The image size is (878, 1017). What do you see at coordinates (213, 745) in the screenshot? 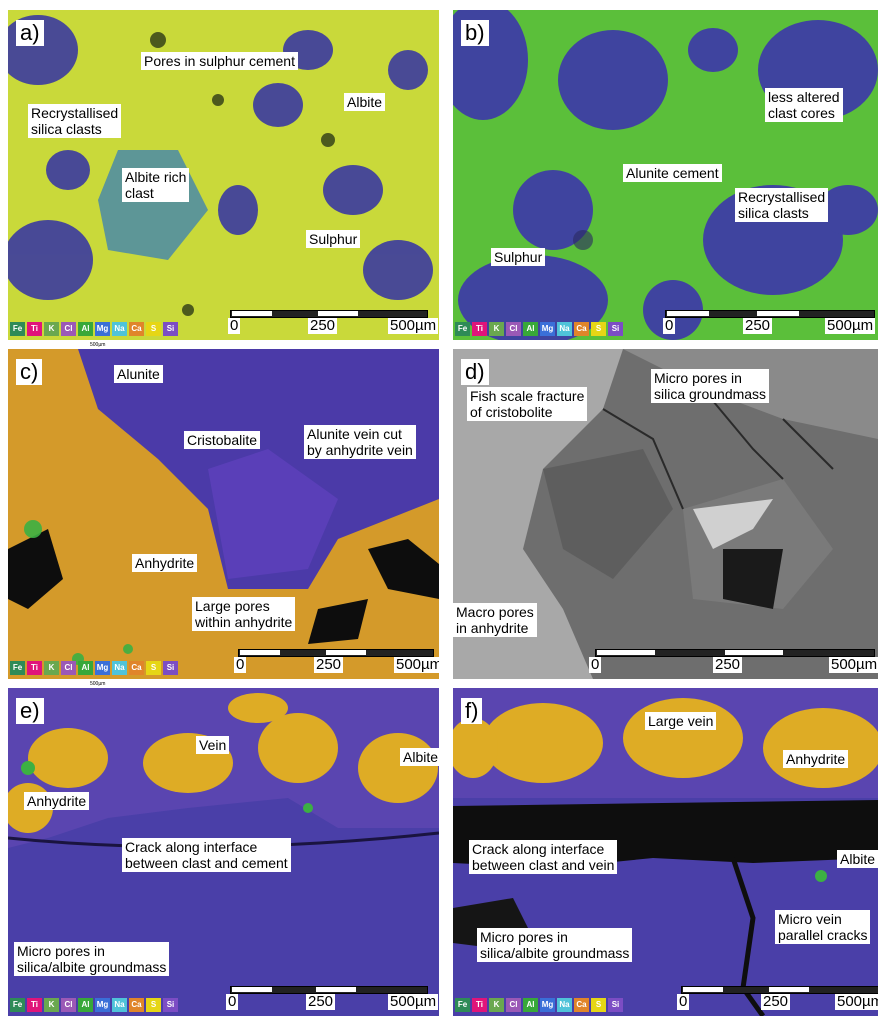
I see `annotation: Vein` at bounding box center [213, 745].